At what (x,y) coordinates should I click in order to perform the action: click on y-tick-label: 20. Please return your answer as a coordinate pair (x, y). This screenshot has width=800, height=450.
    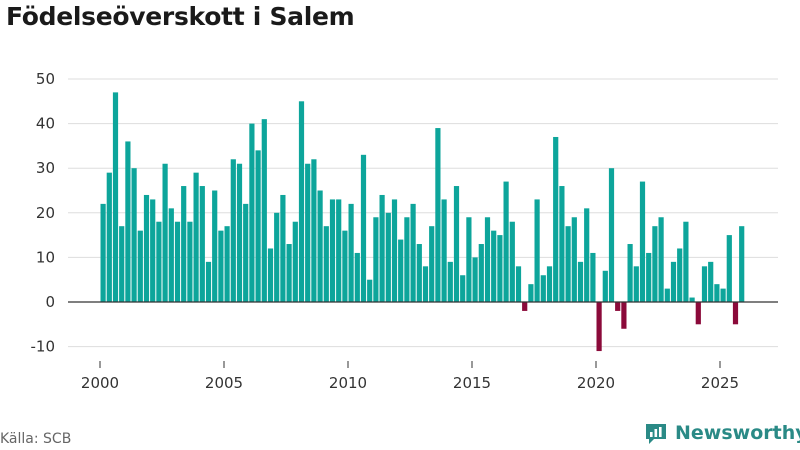
    Looking at the image, I should click on (45, 213).